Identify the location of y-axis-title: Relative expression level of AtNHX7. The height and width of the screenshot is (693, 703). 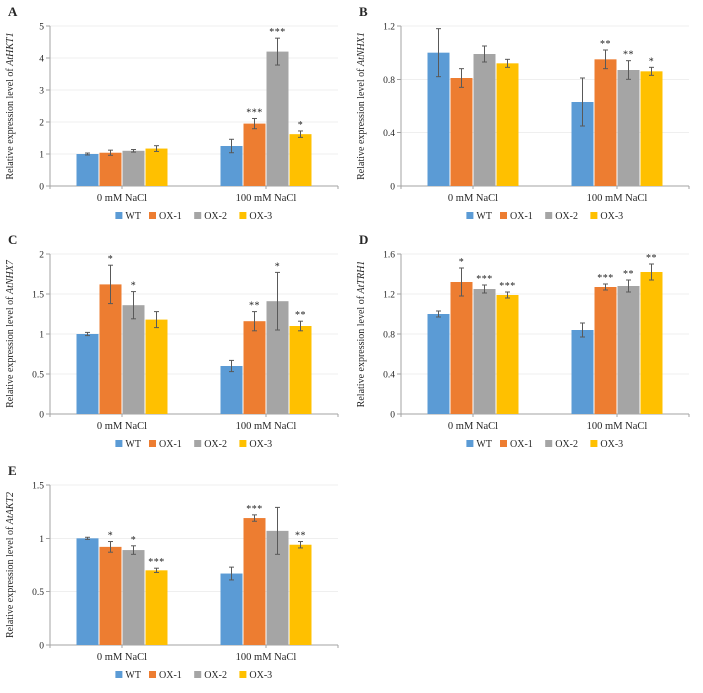
(10, 333).